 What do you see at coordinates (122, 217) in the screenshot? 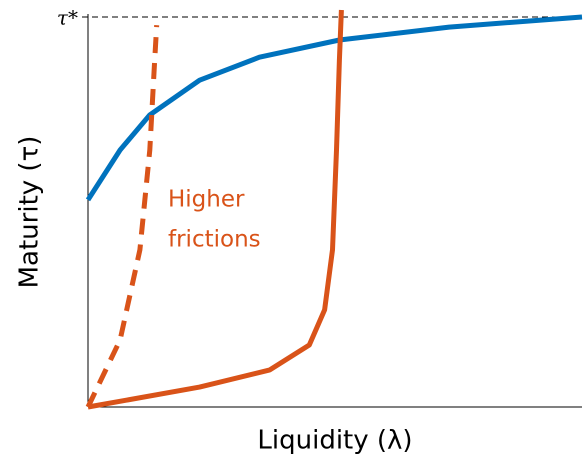
I see `curve` at bounding box center [122, 217].